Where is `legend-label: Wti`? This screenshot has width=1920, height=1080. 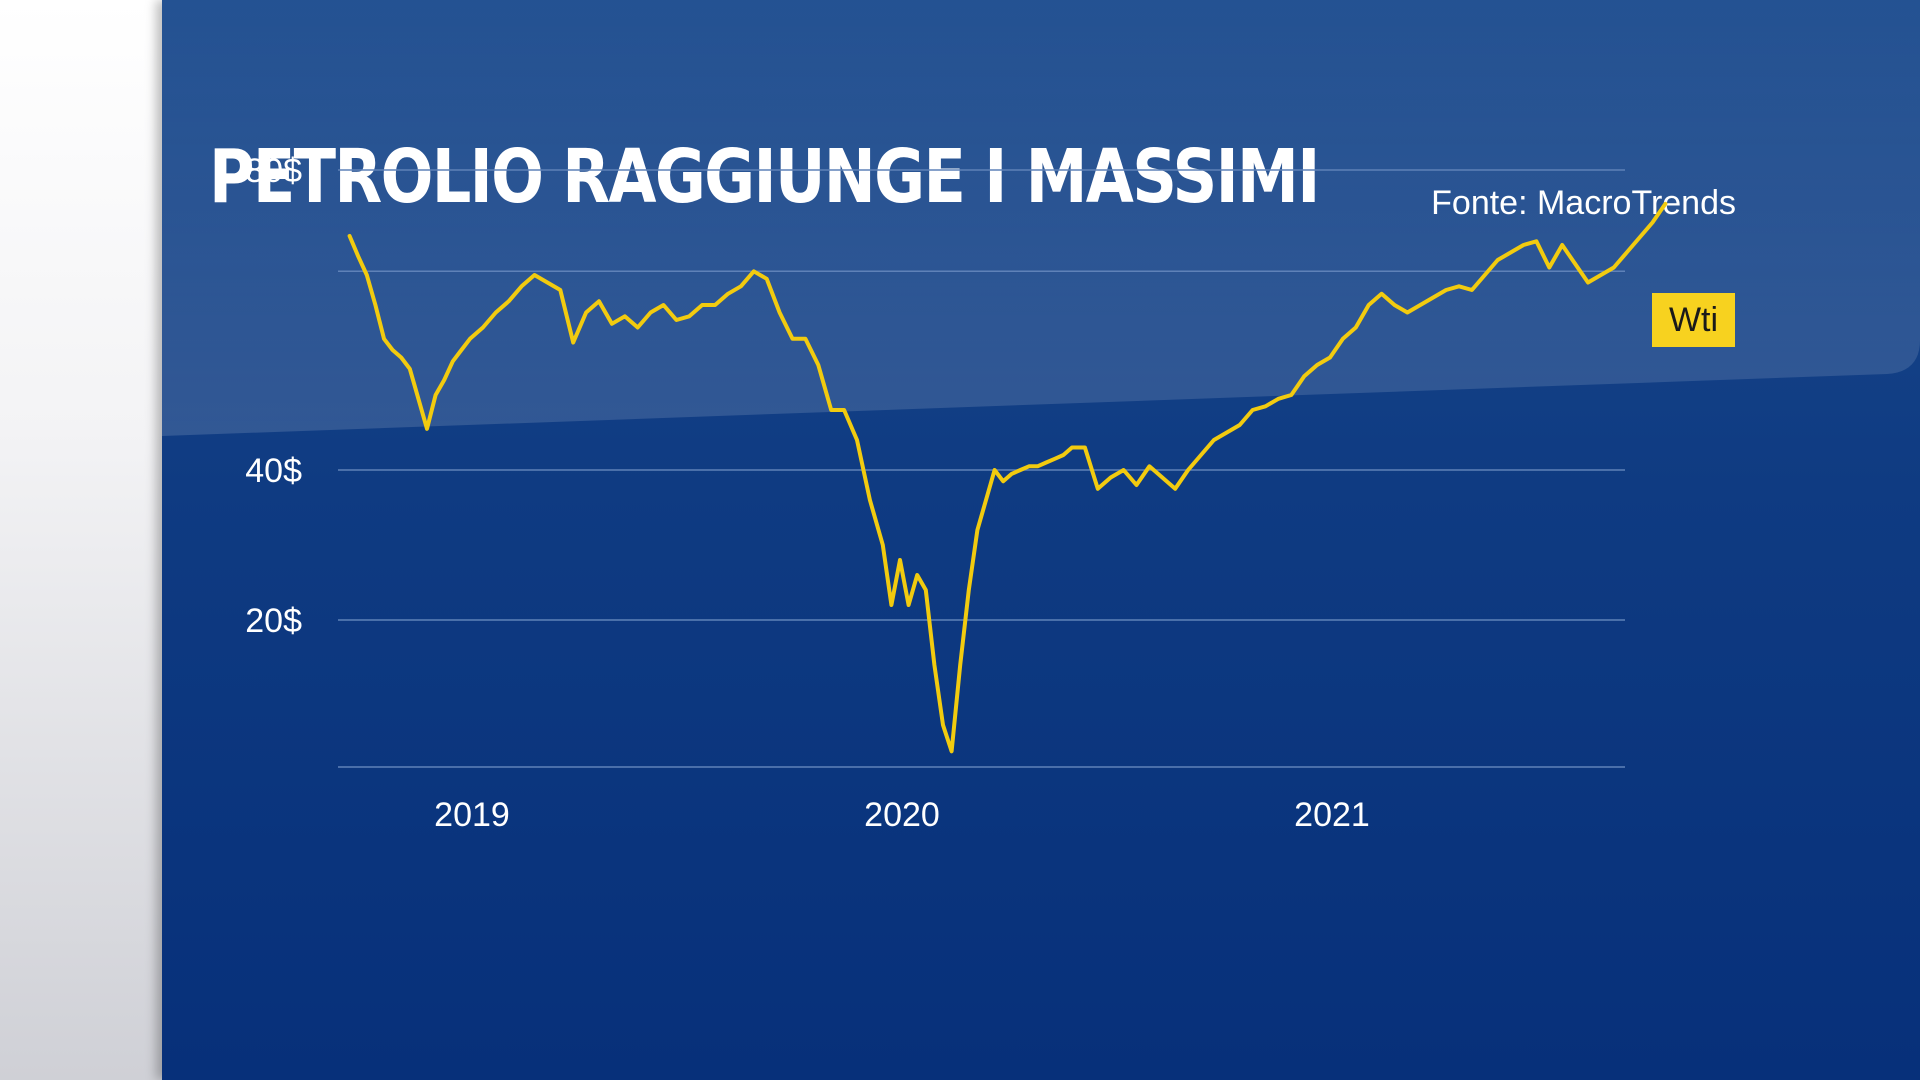
legend-label: Wti is located at coordinates (1693, 320).